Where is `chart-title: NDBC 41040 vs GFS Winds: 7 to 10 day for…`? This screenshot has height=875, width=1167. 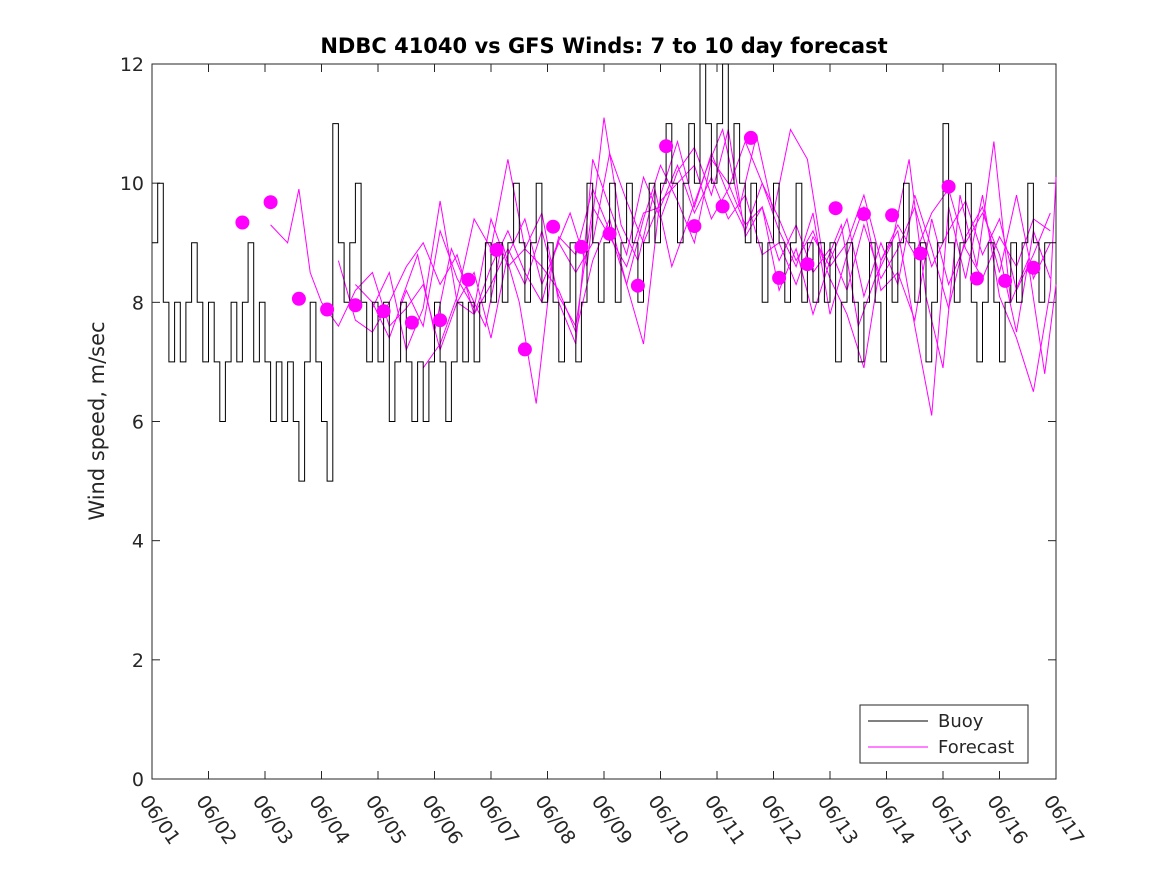
chart-title: NDBC 41040 vs GFS Winds: 7 to 10 day for… is located at coordinates (603, 46).